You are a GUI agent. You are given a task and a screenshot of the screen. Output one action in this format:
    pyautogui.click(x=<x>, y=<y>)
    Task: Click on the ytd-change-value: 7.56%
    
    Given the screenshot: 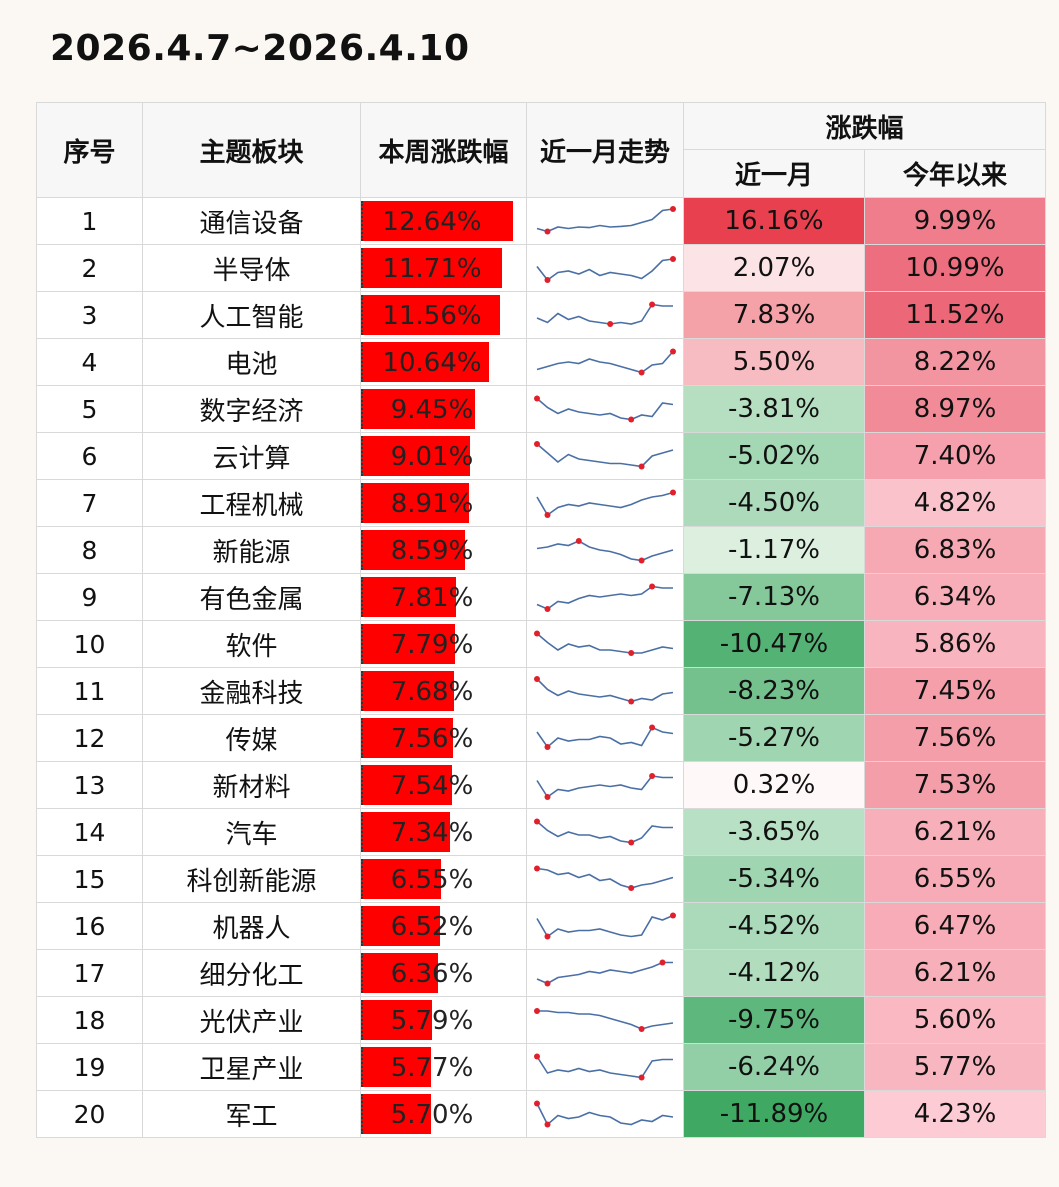 What is the action you would take?
    pyautogui.click(x=955, y=738)
    